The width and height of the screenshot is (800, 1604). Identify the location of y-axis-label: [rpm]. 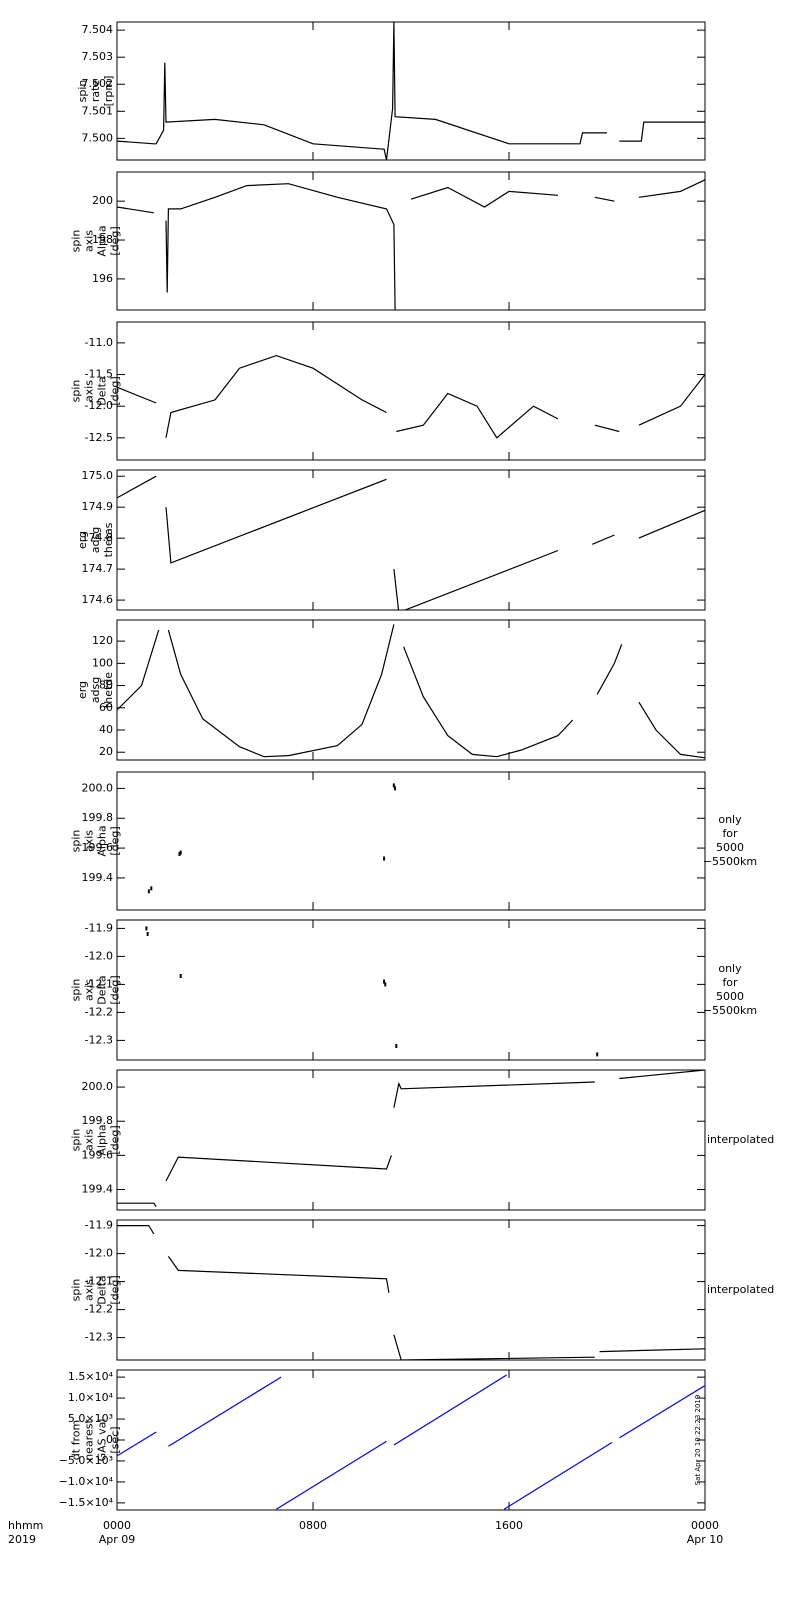
(108, 91).